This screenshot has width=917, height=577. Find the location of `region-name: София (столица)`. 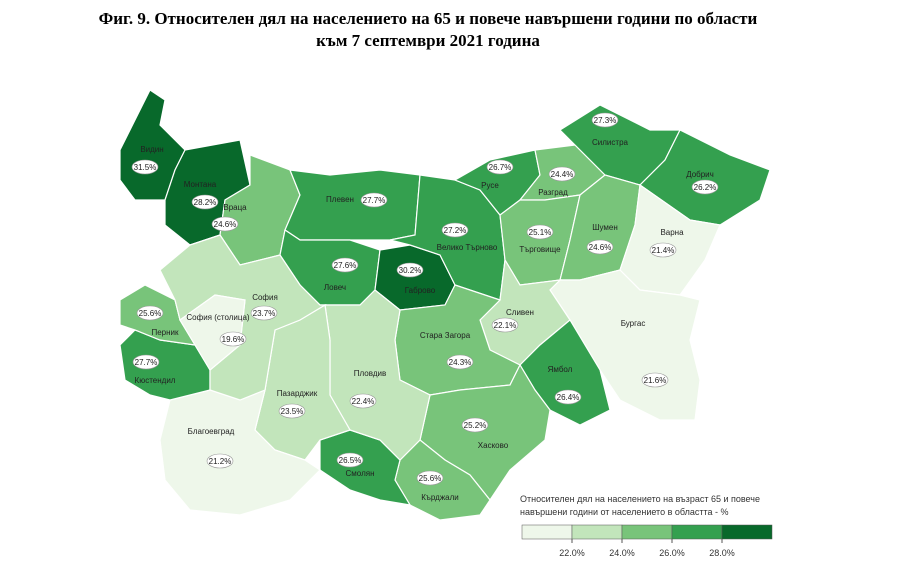

region-name: София (столица) is located at coordinates (218, 317).